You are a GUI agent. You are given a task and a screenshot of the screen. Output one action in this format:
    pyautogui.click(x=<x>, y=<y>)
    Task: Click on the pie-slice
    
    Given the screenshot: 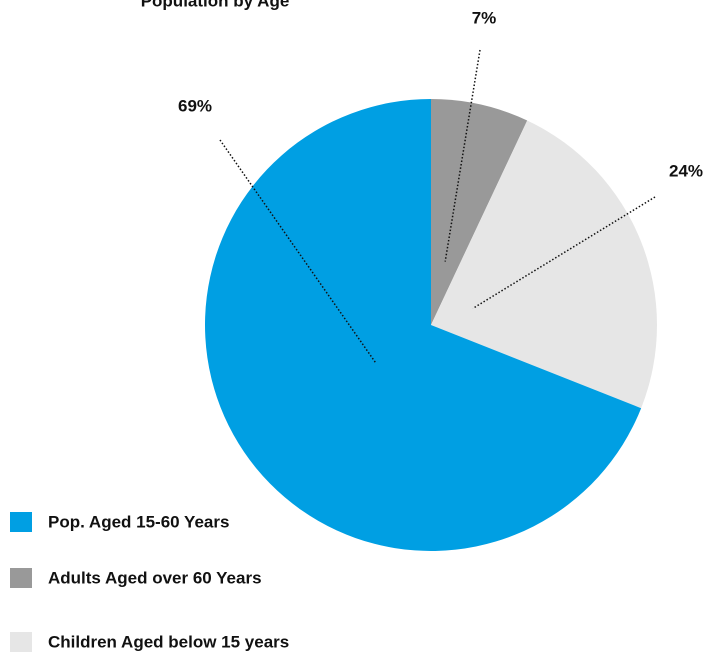 What is the action you would take?
    pyautogui.click(x=479, y=212)
    